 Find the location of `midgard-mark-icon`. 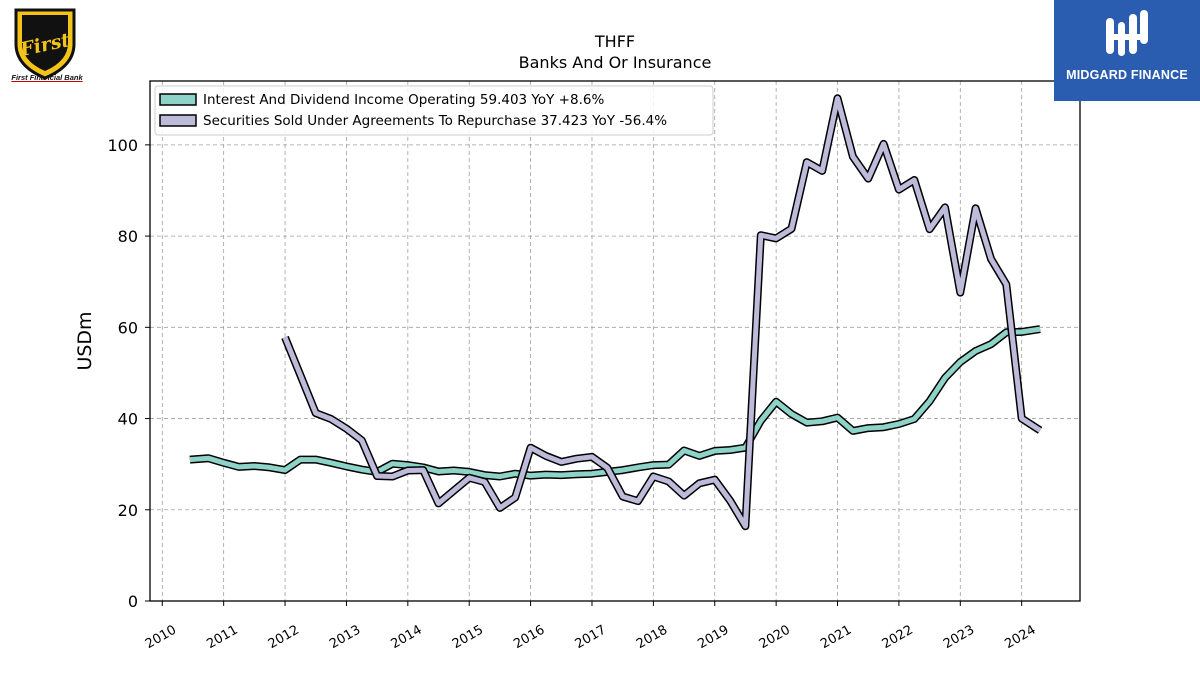

midgard-mark-icon is located at coordinates (1127, 33).